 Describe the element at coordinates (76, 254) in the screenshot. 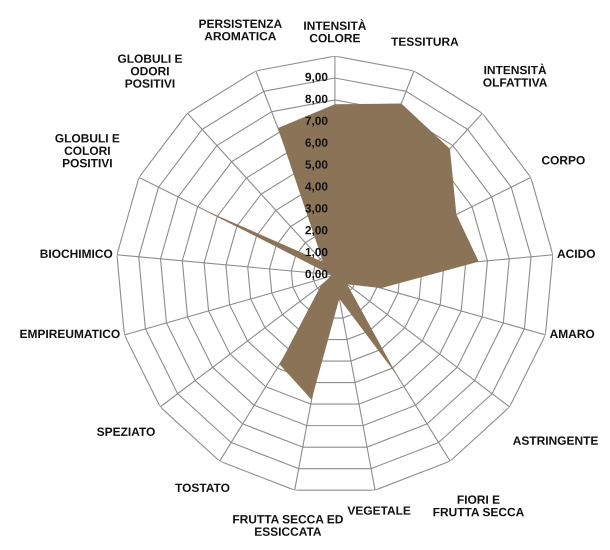

I see `spoke-label: BIOCHIMICO` at that location.